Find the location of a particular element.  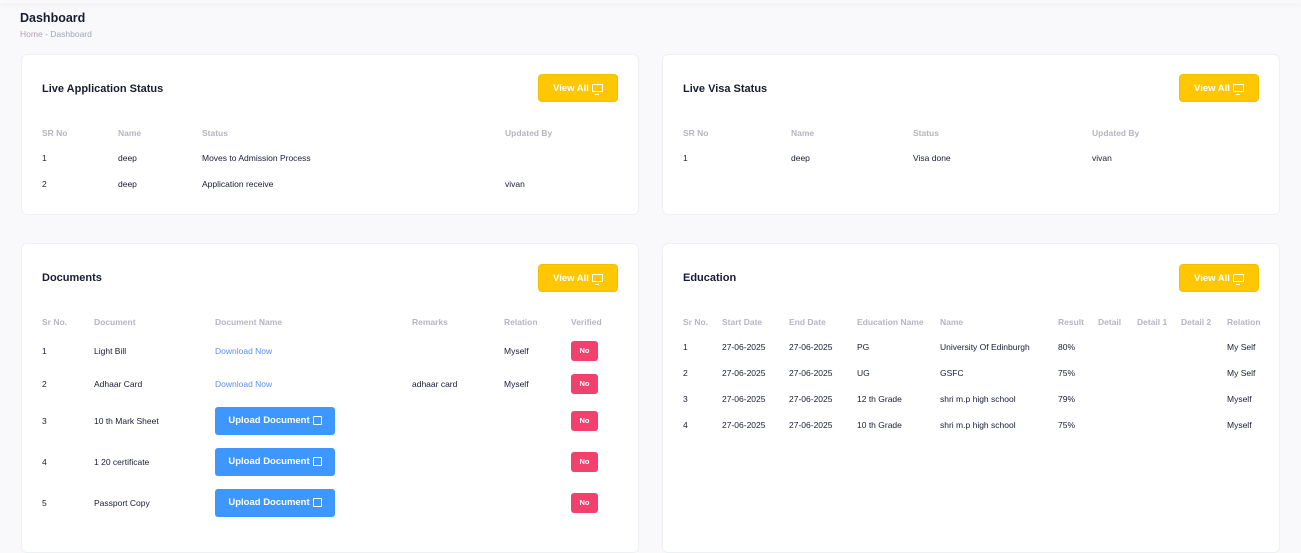

card-title: Live Application Status is located at coordinates (103, 89).